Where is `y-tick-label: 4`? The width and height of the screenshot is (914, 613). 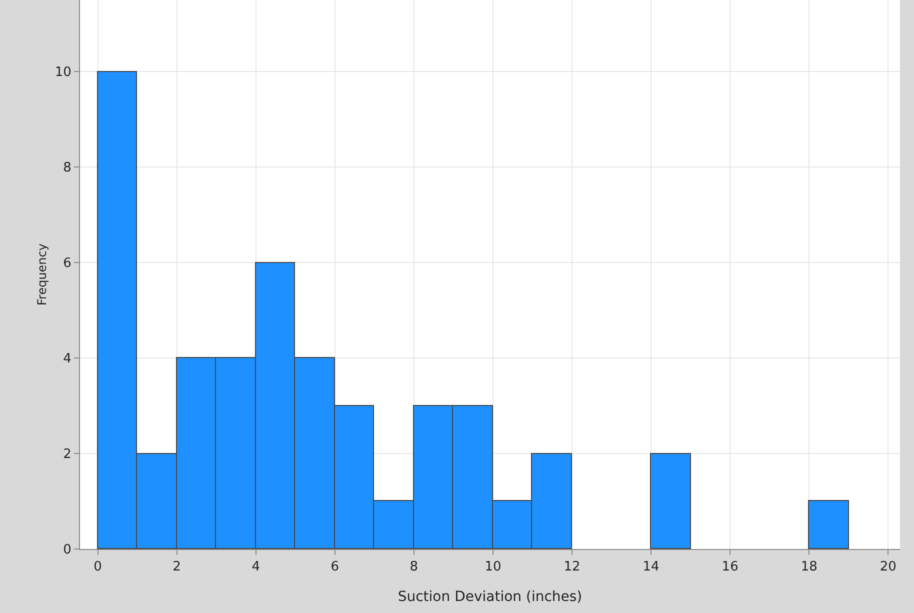 y-tick-label: 4 is located at coordinates (67, 359).